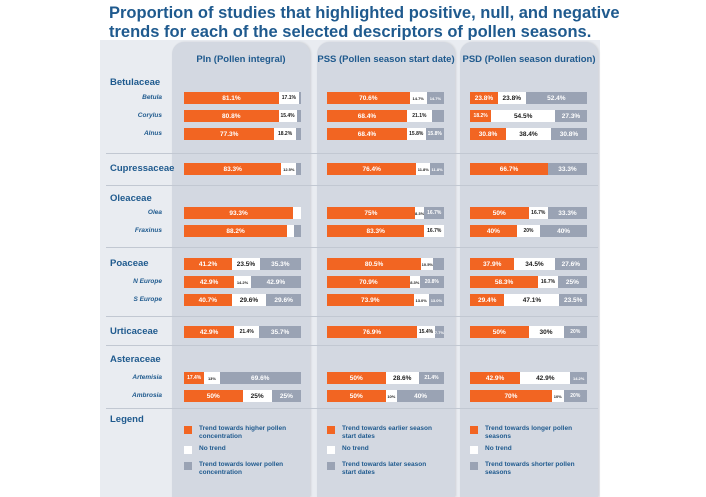  What do you see at coordinates (368, 98) in the screenshot?
I see `bar-segment-positive: 70.6%` at bounding box center [368, 98].